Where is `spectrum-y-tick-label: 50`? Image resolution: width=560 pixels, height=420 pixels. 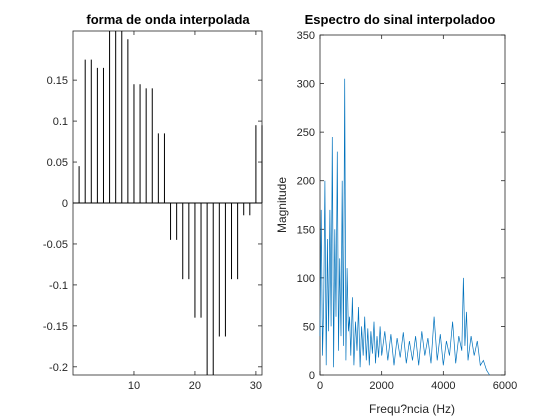
spectrum-y-tick-label: 50 is located at coordinates (309, 327).